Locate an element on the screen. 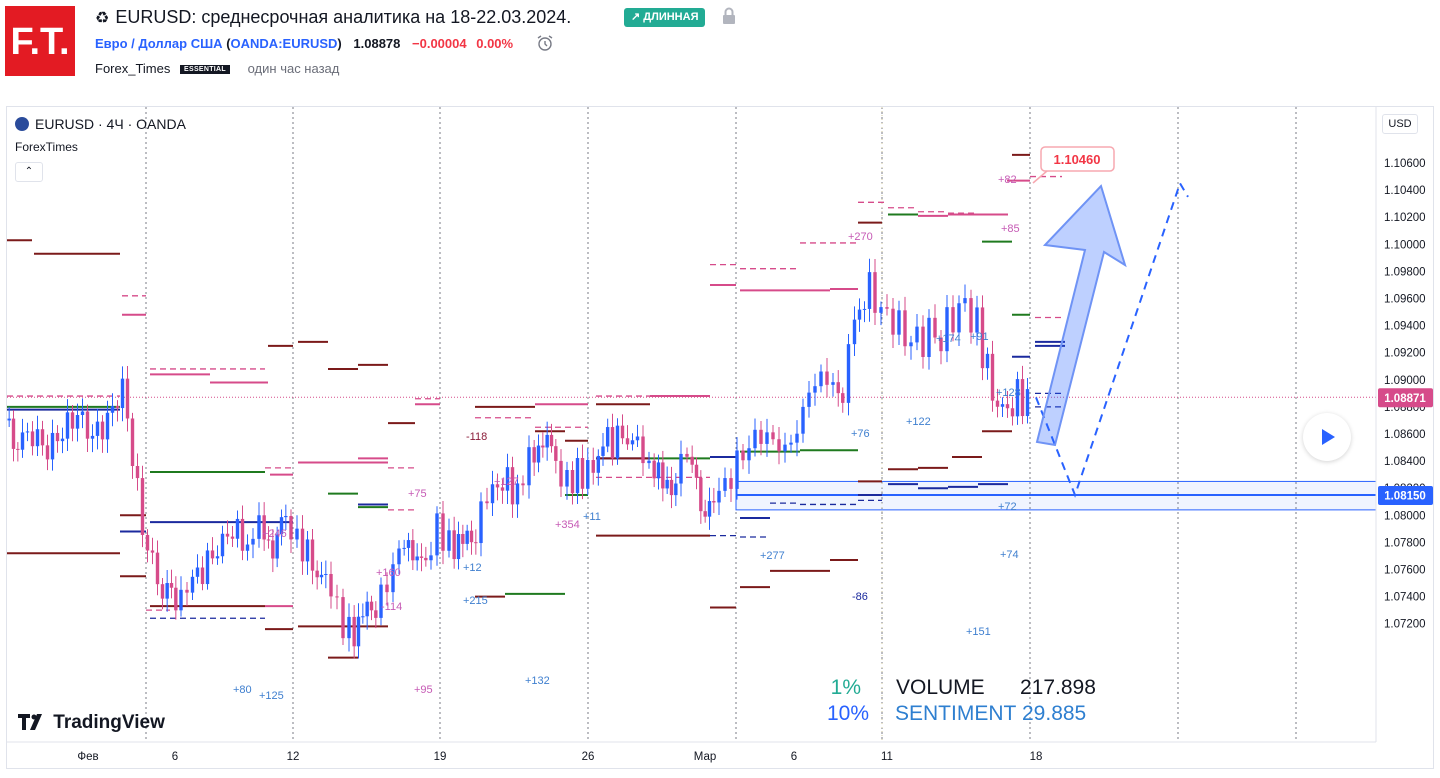 The width and height of the screenshot is (1440, 778). pair-link: Евро / Доллар США is located at coordinates (159, 43).